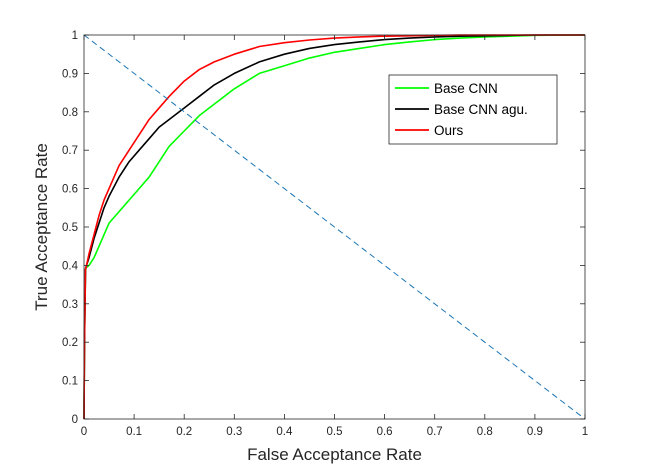  What do you see at coordinates (70, 190) in the screenshot?
I see `y-tick-label: 0.6` at bounding box center [70, 190].